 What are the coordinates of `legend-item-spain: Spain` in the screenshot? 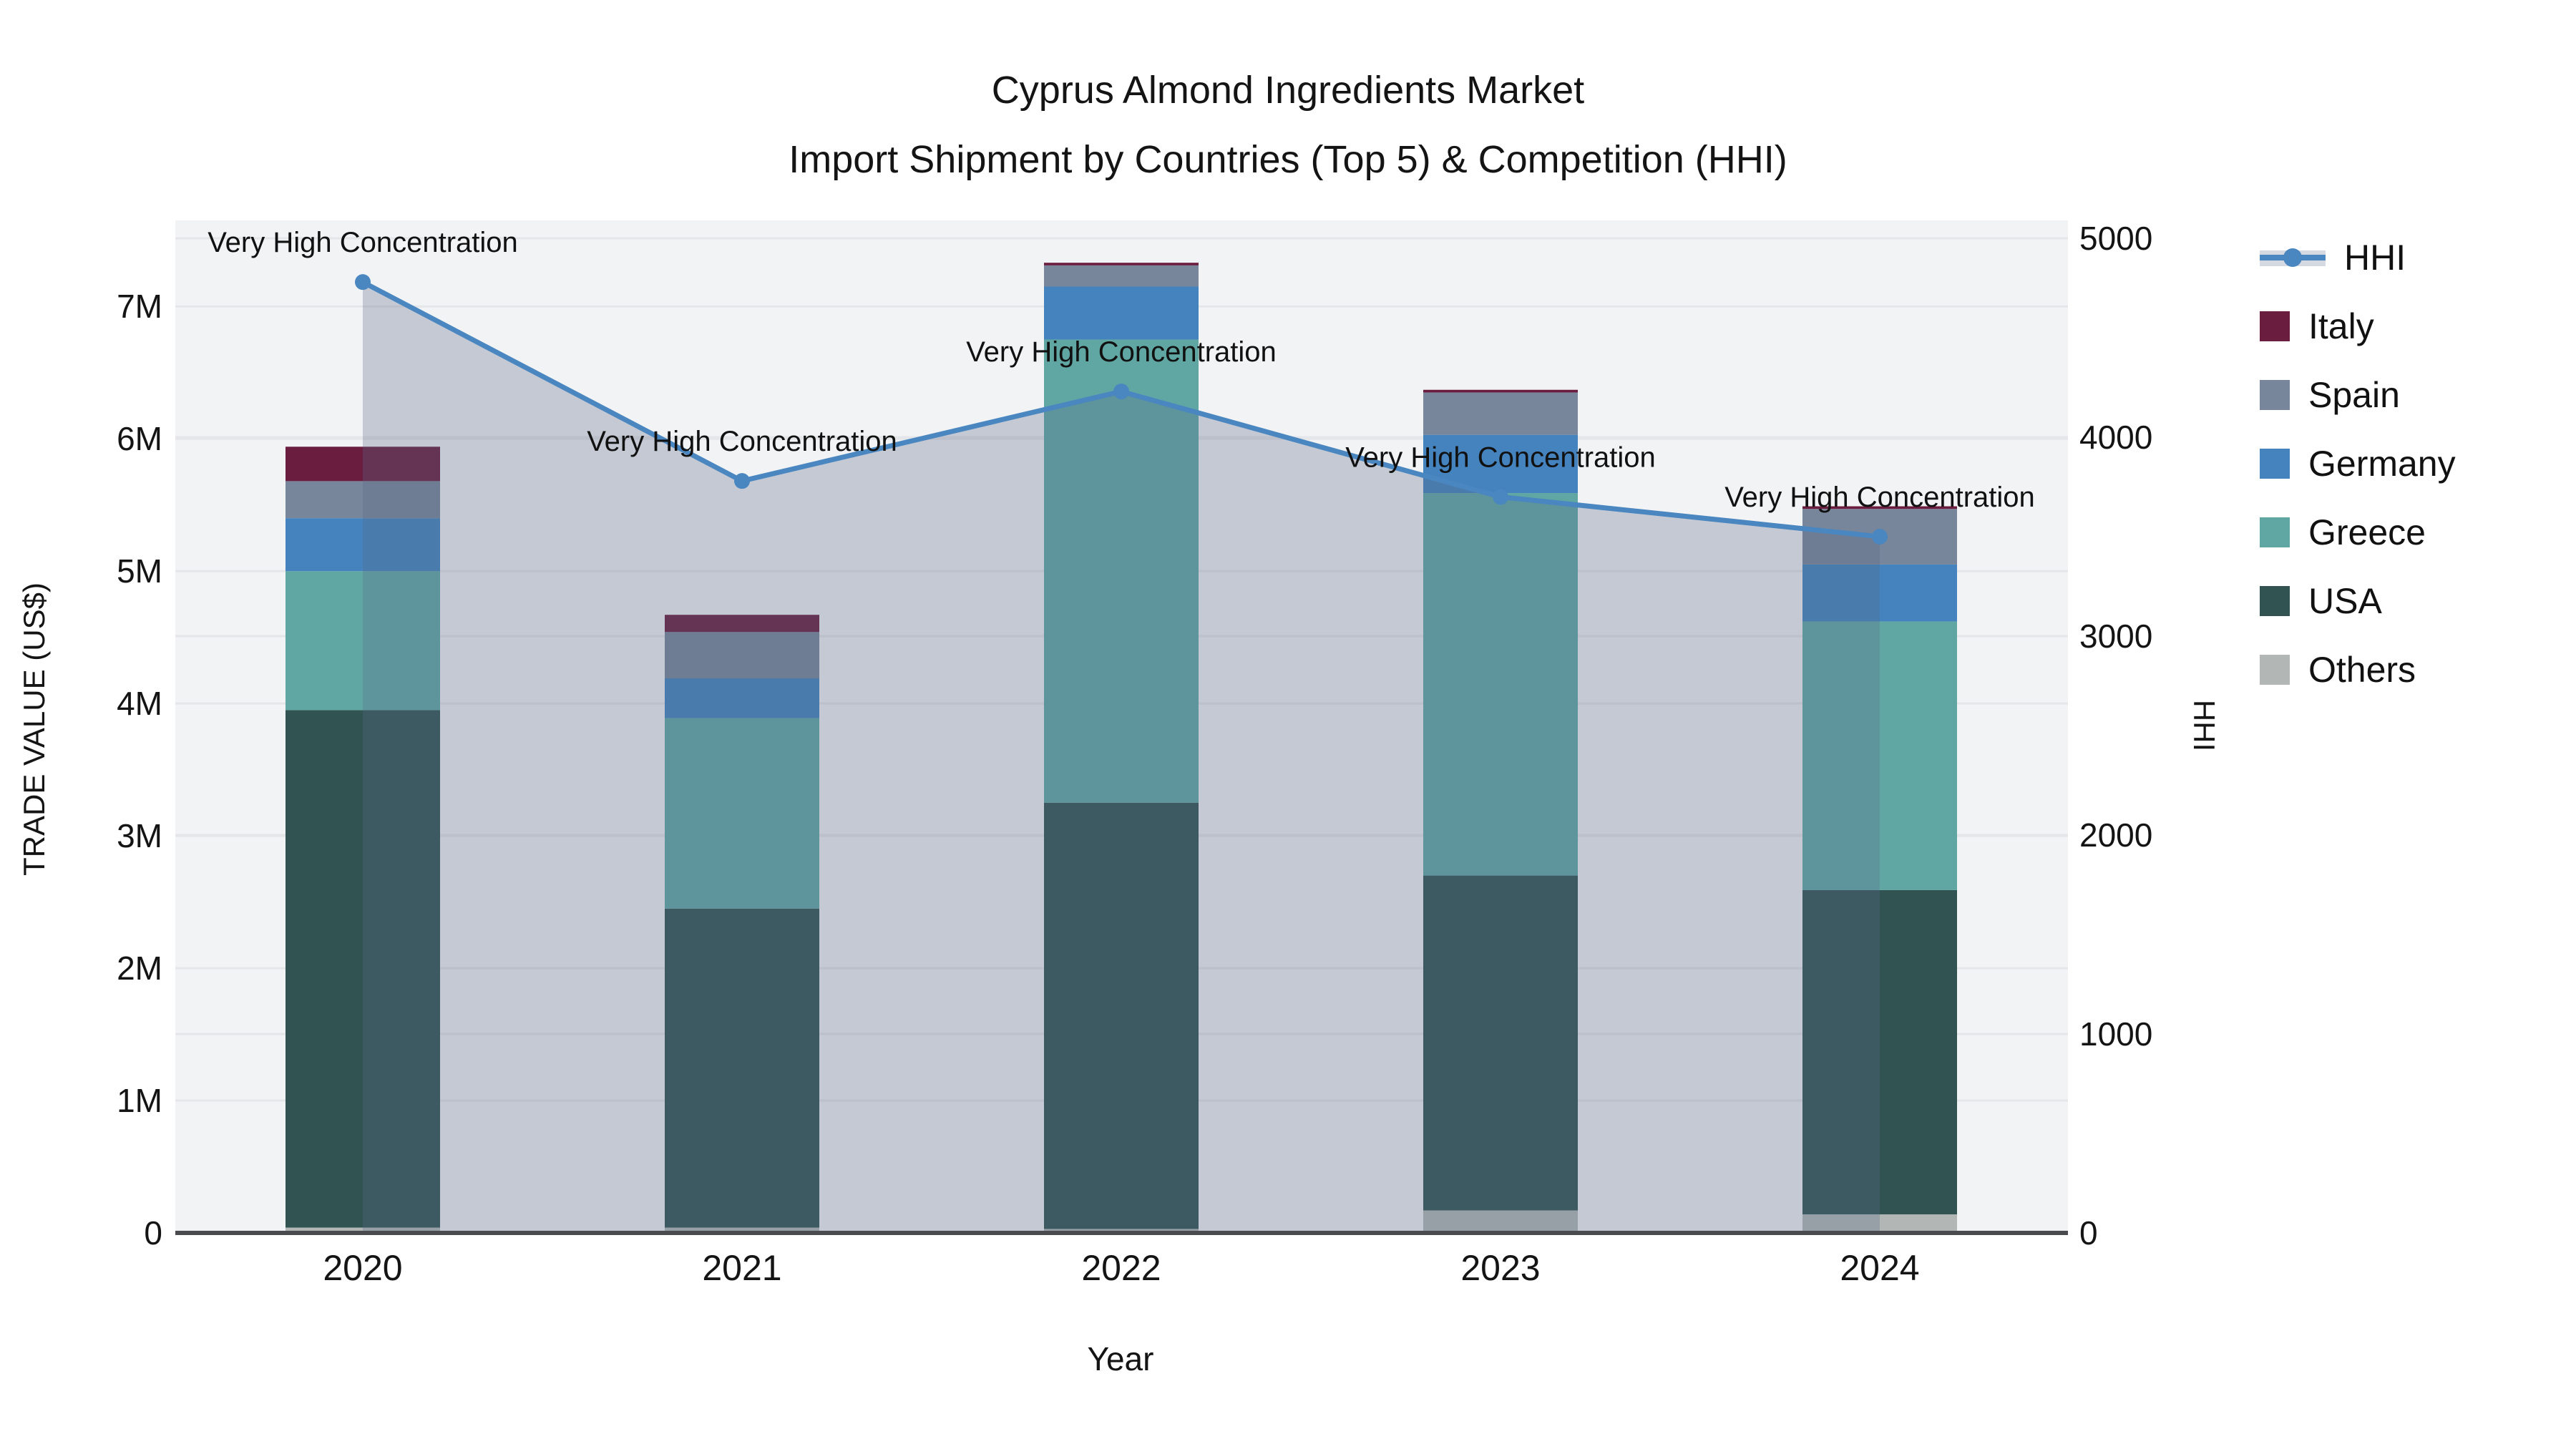 It's located at (2358, 395).